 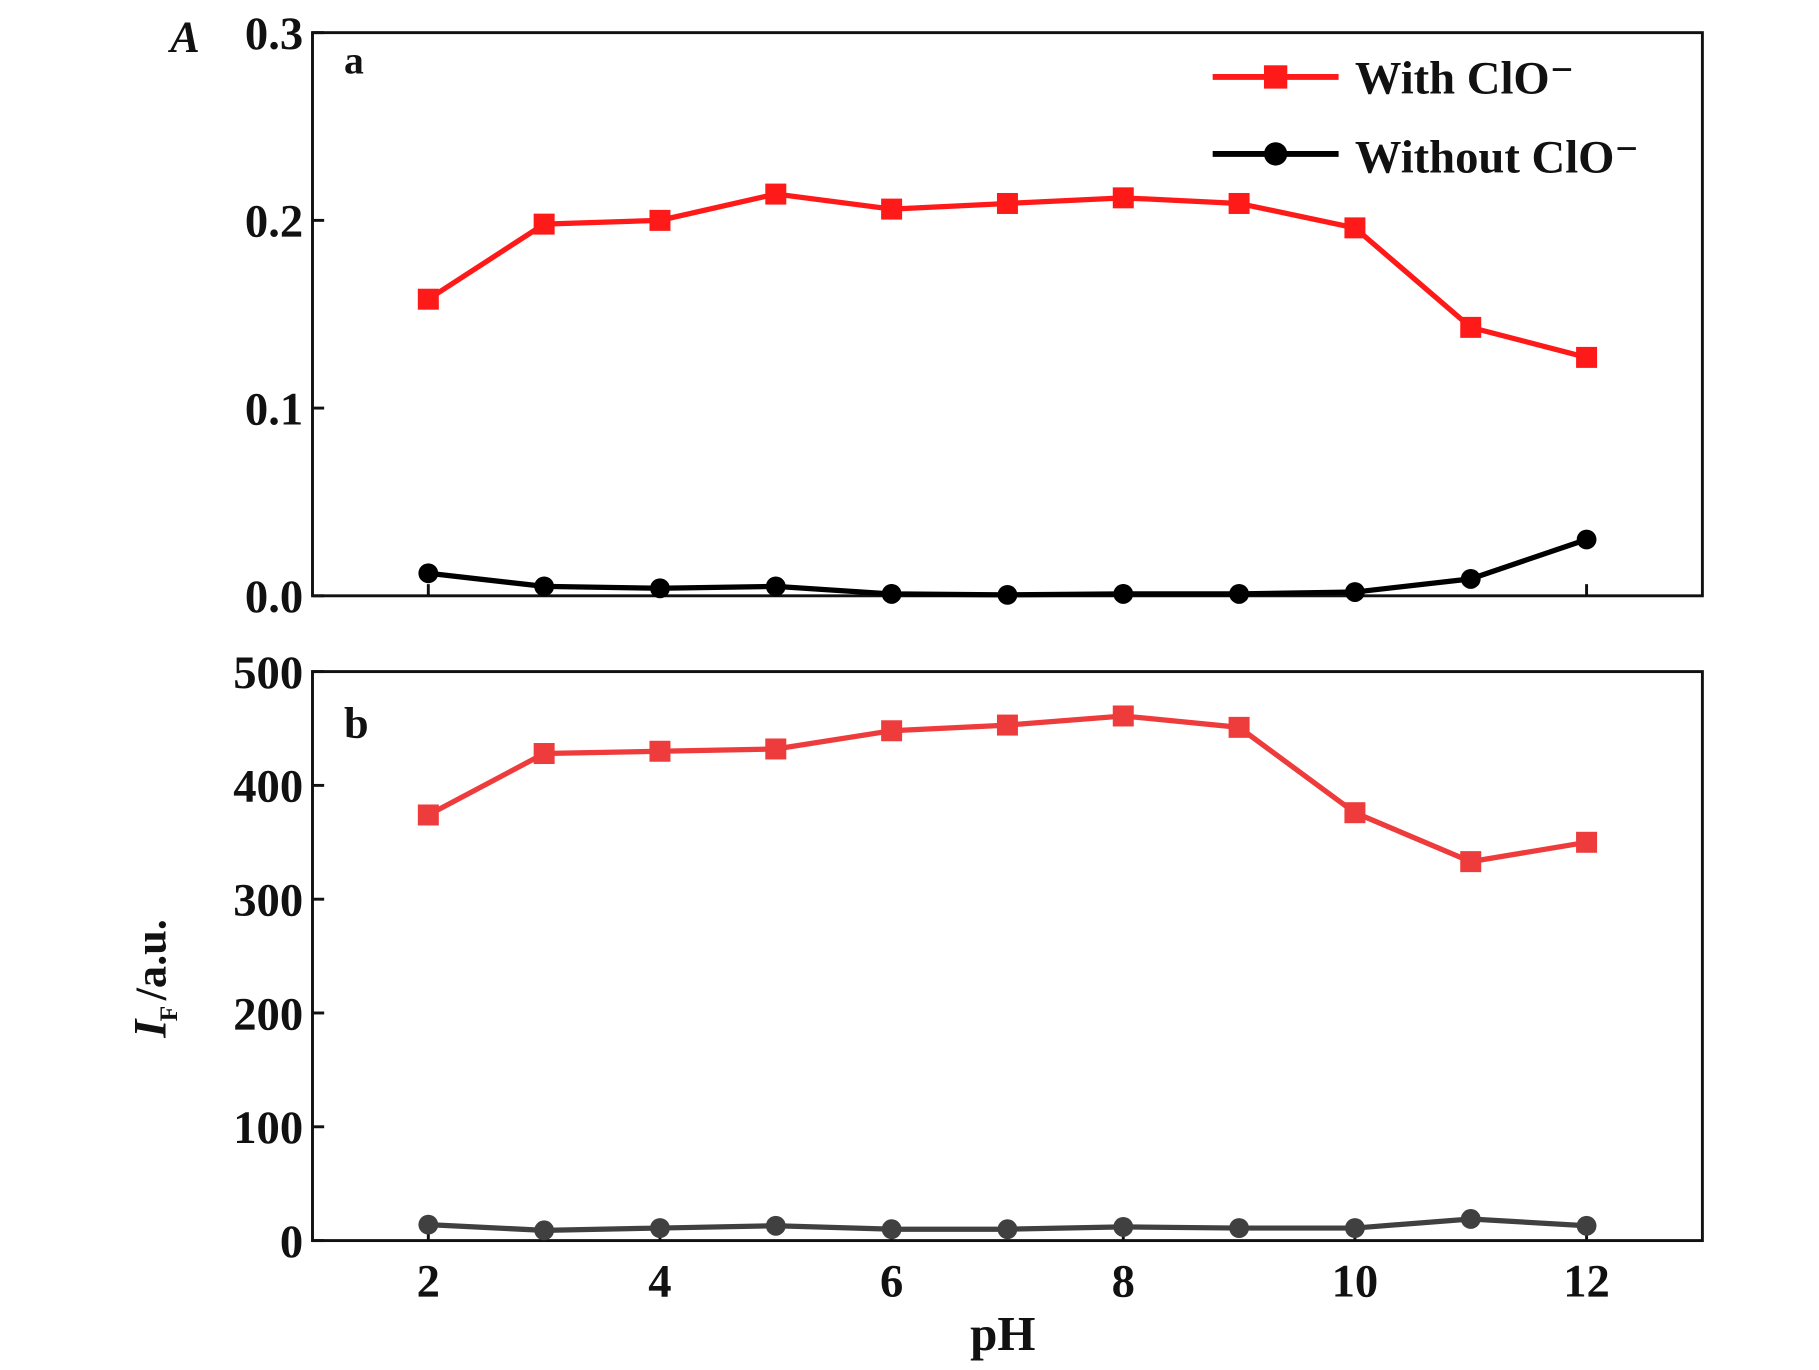 What do you see at coordinates (268, 1128) in the screenshot?
I see `y-tick-label: 100` at bounding box center [268, 1128].